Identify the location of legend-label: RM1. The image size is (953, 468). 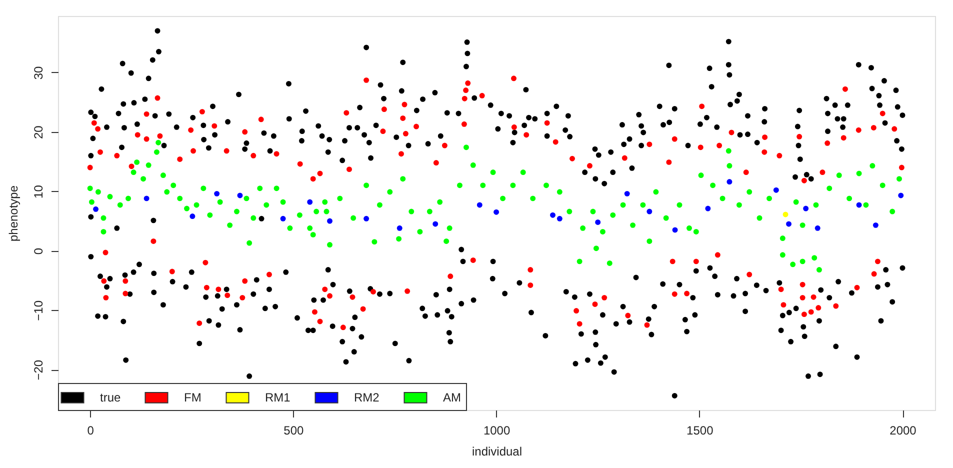
(278, 397).